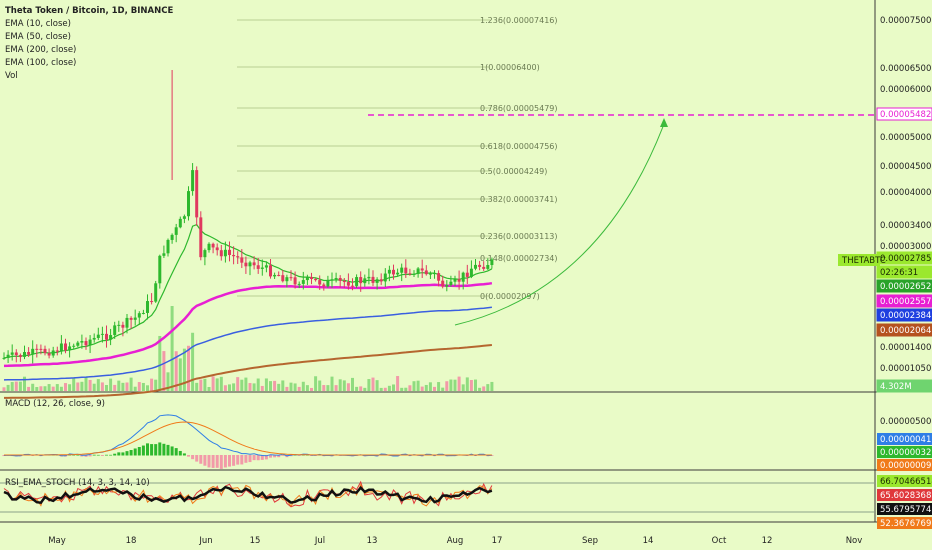 Image resolution: width=932 pixels, height=550 pixels. I want to click on ema50-line, so click(248, 324).